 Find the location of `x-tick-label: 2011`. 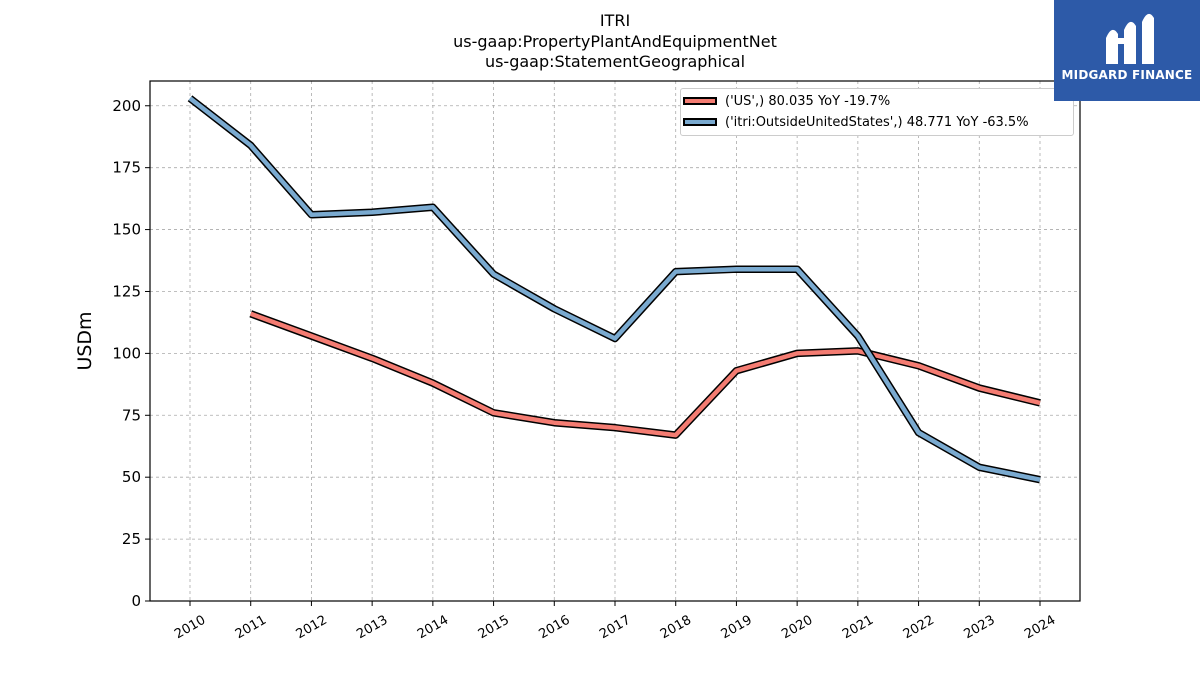

x-tick-label: 2011 is located at coordinates (251, 628).